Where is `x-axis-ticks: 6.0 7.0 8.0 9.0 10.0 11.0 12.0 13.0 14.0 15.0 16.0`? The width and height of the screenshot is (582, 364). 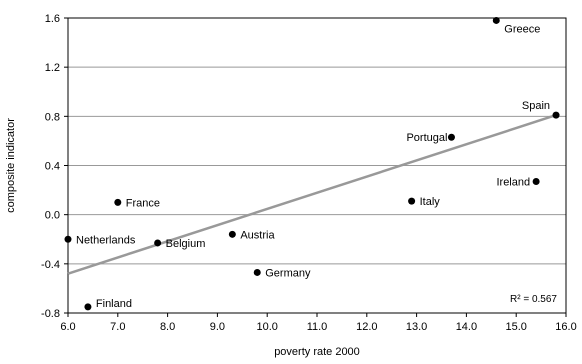 x-axis-ticks: 6.0 7.0 8.0 9.0 10.0 11.0 12.0 13.0 14.0 15.0 16.0 is located at coordinates (318, 323).